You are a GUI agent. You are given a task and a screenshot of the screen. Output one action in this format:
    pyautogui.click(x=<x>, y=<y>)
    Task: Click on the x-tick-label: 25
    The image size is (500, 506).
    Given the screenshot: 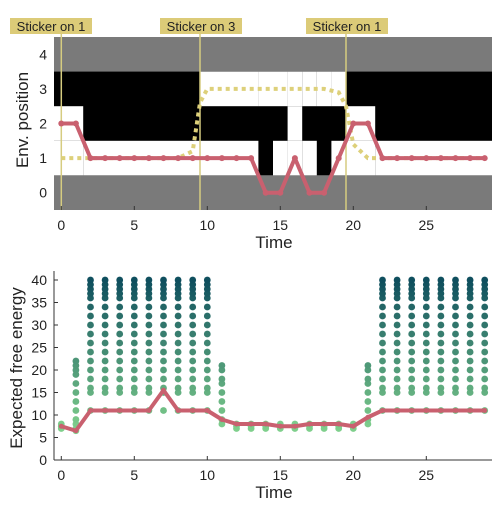 What is the action you would take?
    pyautogui.click(x=427, y=225)
    